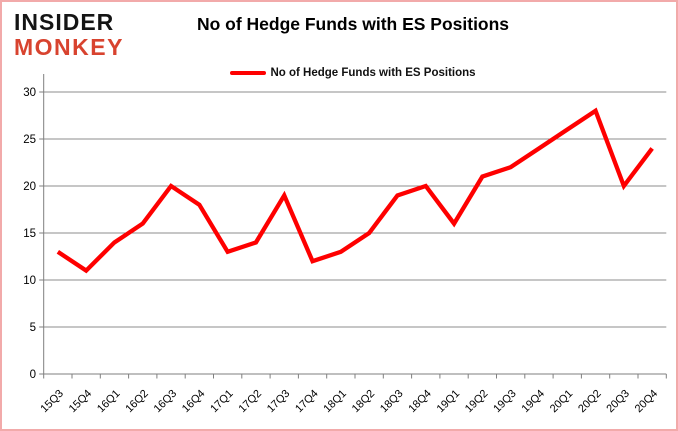  Describe the element at coordinates (52, 402) in the screenshot. I see `x-axis-label-15Q3: 15Q3` at that location.